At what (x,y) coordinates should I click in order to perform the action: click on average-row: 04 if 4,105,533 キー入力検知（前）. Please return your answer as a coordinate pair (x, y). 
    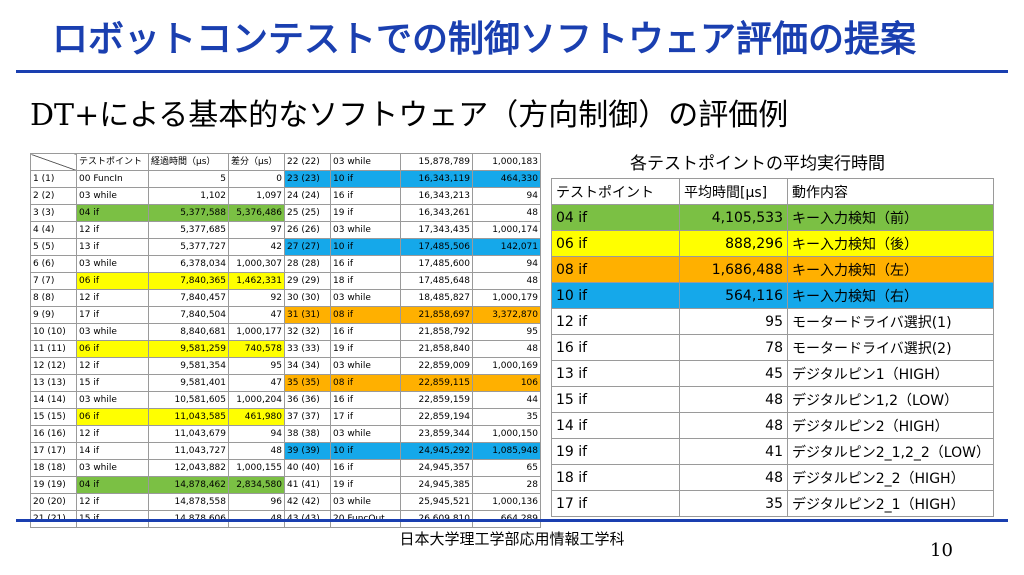
    Looking at the image, I should click on (772, 217).